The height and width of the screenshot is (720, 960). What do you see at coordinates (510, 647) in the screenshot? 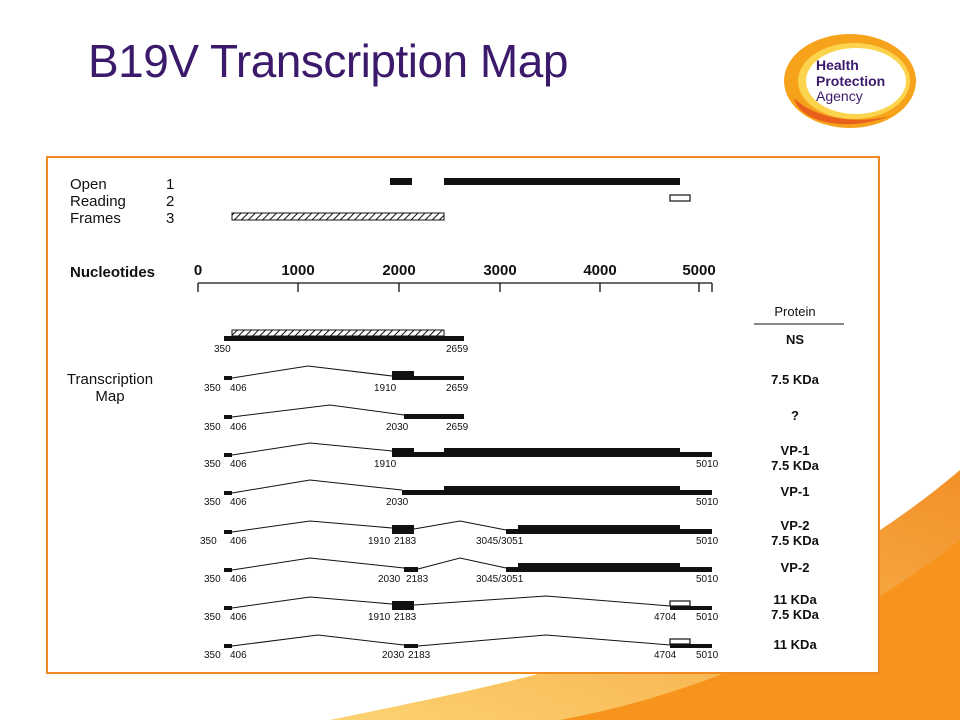
I see `transcript-row-8: 350 406 2030 2183 4704 5010 11 KDa` at bounding box center [510, 647].